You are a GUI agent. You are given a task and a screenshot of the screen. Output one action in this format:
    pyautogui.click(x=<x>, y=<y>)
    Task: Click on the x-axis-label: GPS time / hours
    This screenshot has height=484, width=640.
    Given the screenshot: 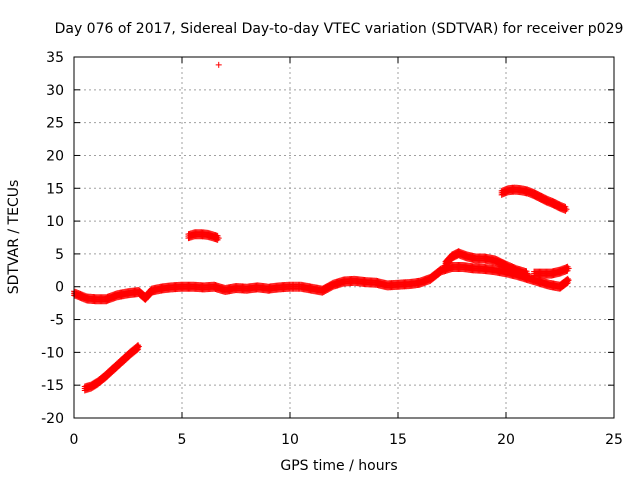 What is the action you would take?
    pyautogui.click(x=338, y=466)
    